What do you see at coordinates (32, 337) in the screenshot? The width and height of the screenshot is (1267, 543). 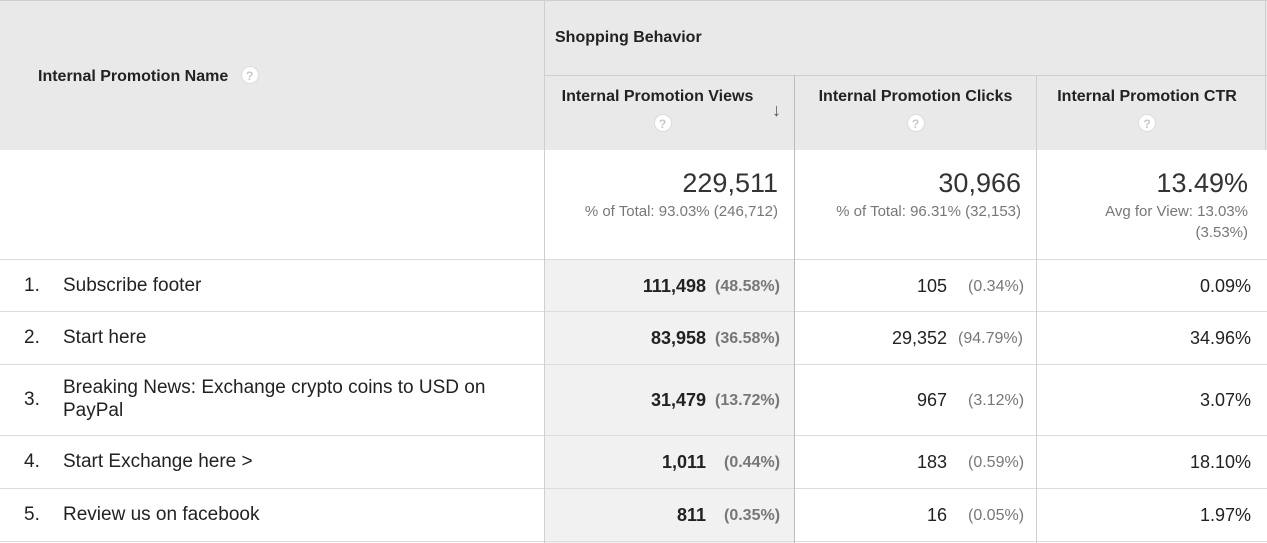 I see `row-rank: 2.` at bounding box center [32, 337].